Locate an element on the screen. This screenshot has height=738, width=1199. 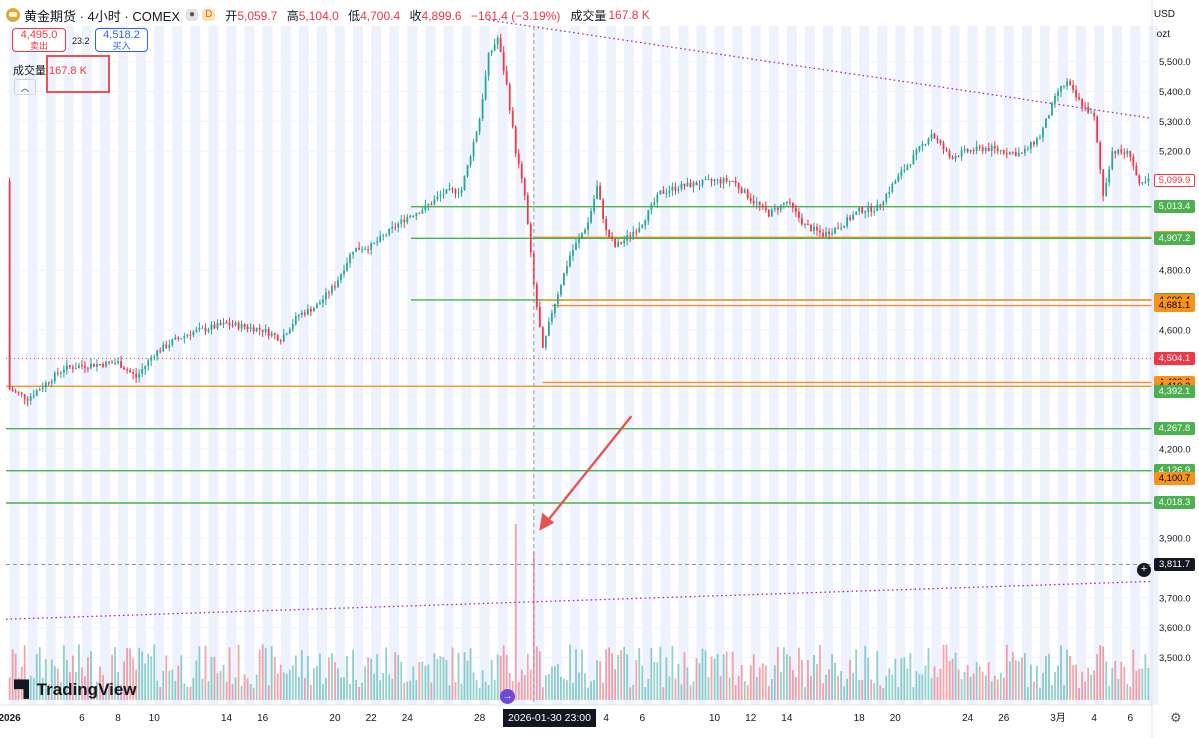
unit-selector: ozt is located at coordinates (1163, 34).